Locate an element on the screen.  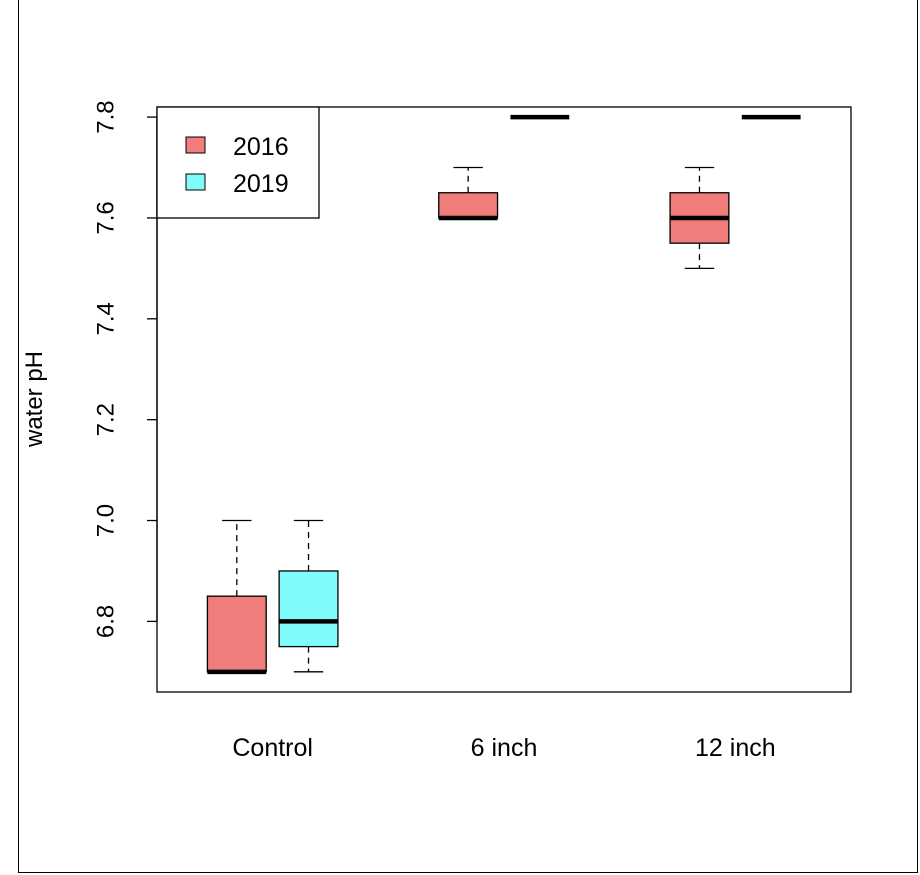
y-tick-label-1: 7.0 is located at coordinates (105, 520).